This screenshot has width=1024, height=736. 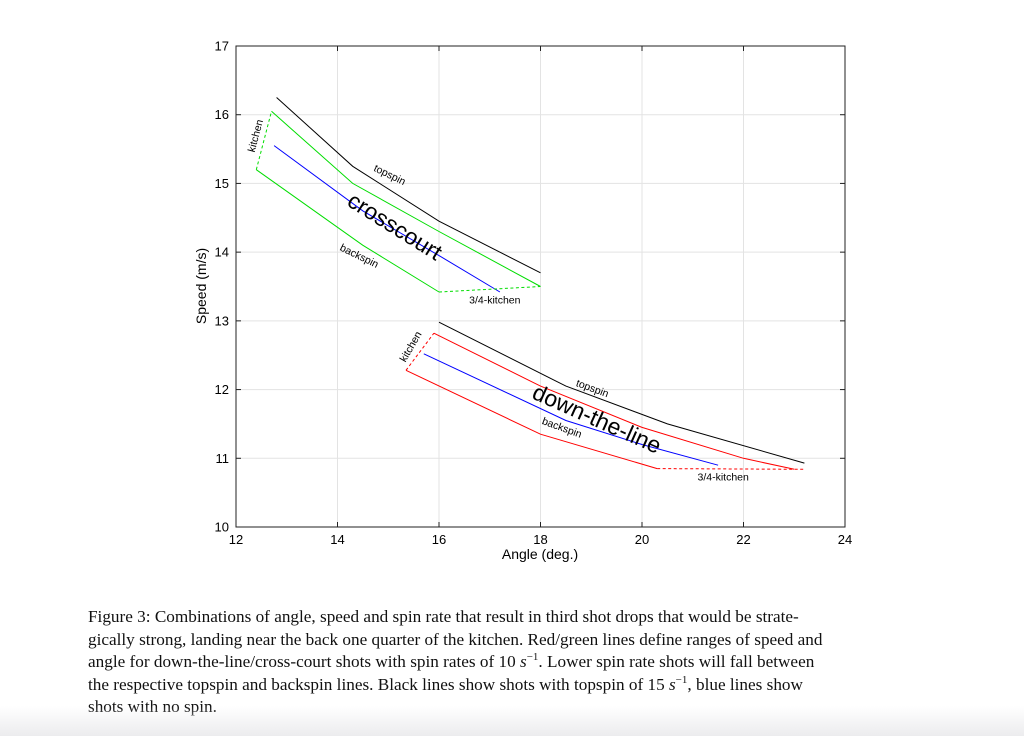 I want to click on y-tick-label: 14, so click(x=222, y=252).